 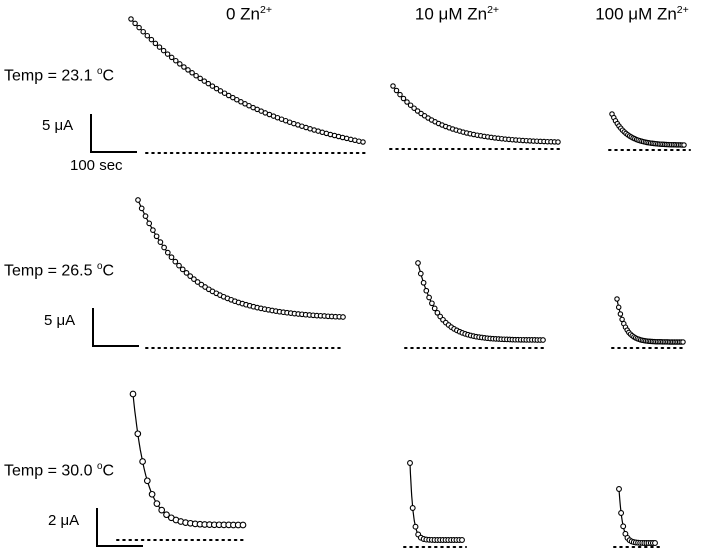 I want to click on scalebar-time-label-row1: 100 sec, so click(x=96, y=165).